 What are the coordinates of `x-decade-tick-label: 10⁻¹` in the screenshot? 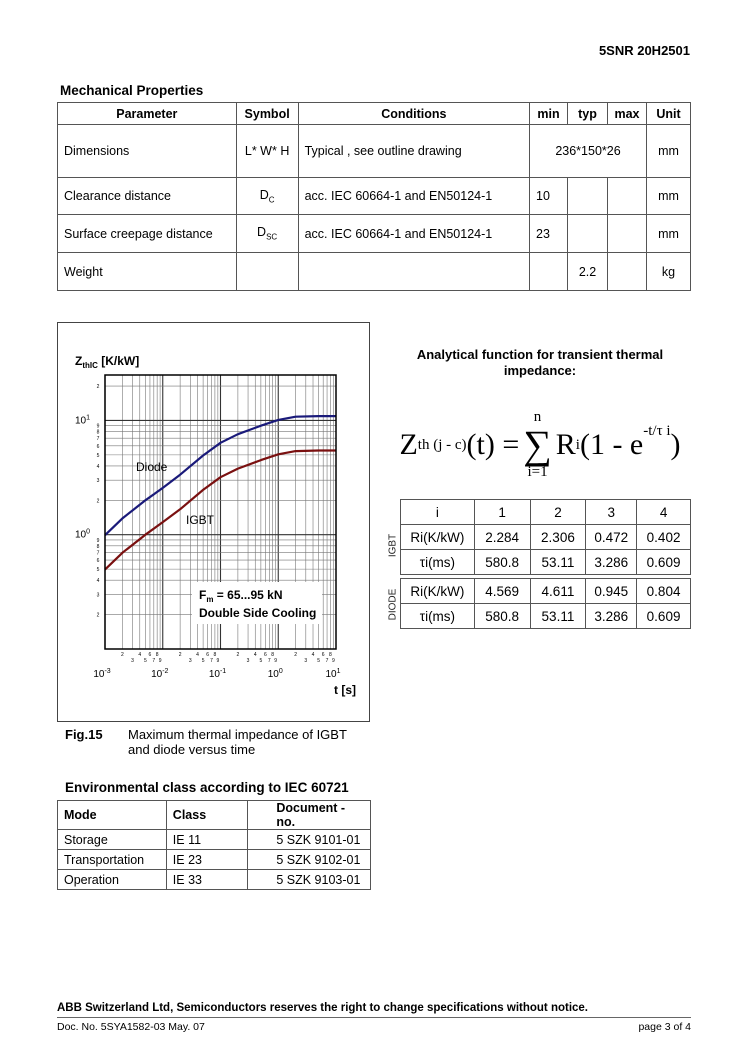 It's located at (217, 674).